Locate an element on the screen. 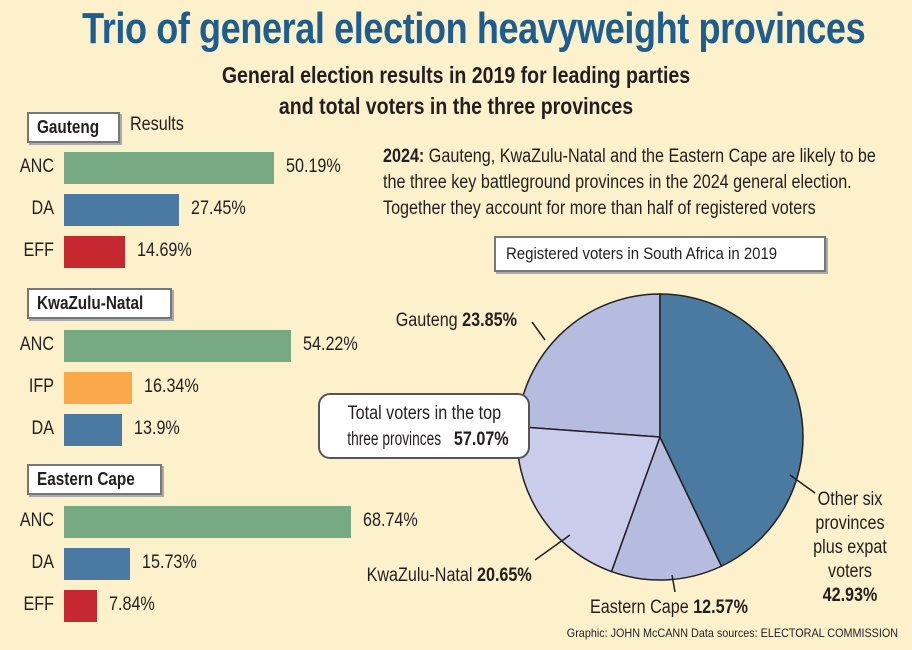 The height and width of the screenshot is (650, 912). bar-value-label: 13.9% is located at coordinates (157, 428).